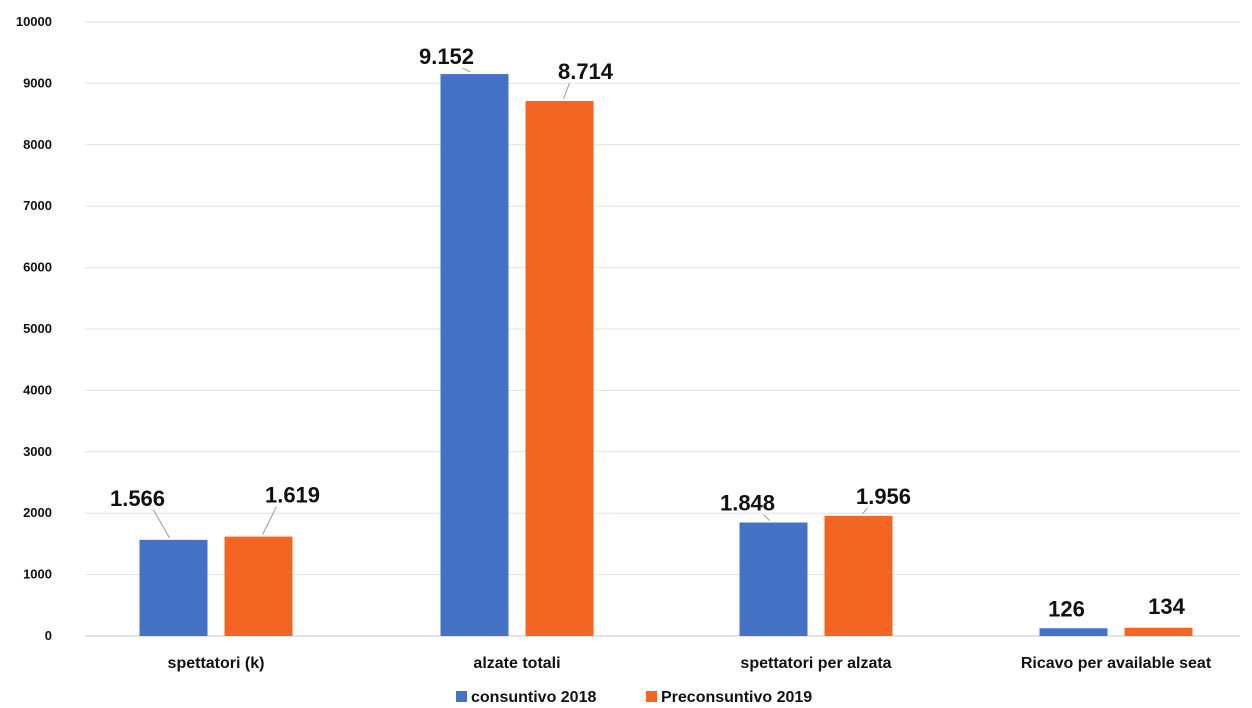 The image size is (1252, 708). I want to click on y-tick-label: 5000, so click(37, 328).